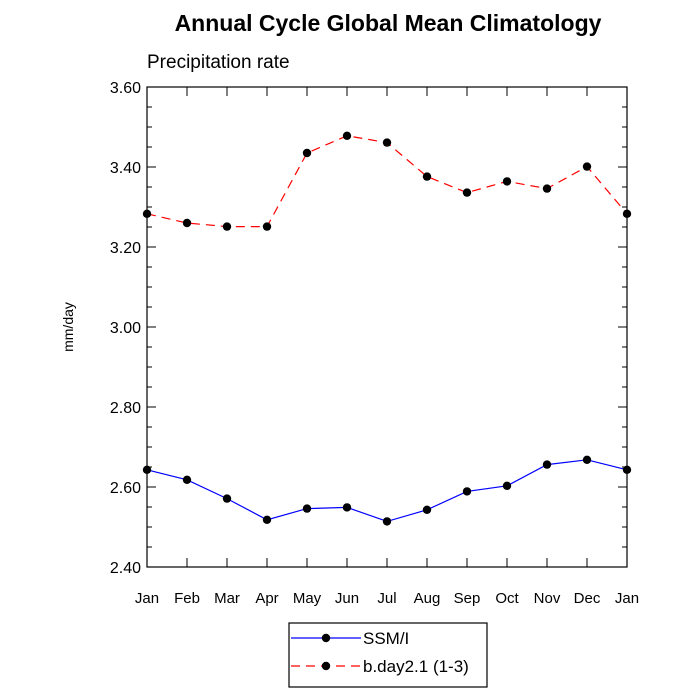 This screenshot has height=700, width=700. I want to click on x-tick-label: Dec, so click(587, 598).